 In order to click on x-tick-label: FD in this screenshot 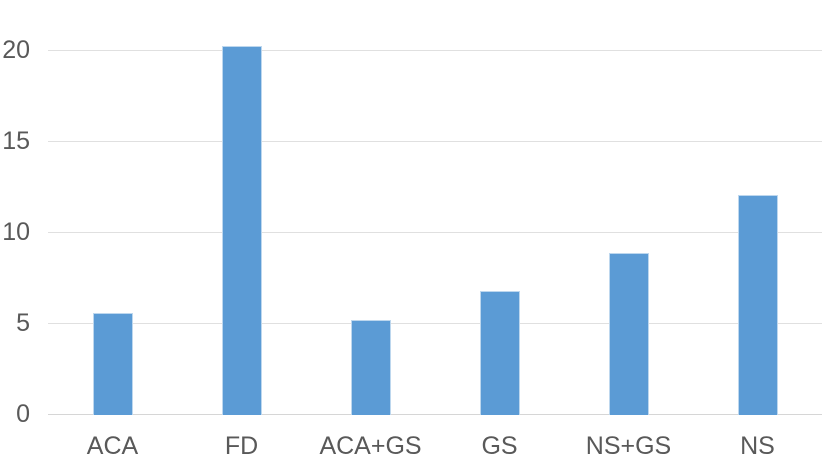, I will do `click(241, 446)`.